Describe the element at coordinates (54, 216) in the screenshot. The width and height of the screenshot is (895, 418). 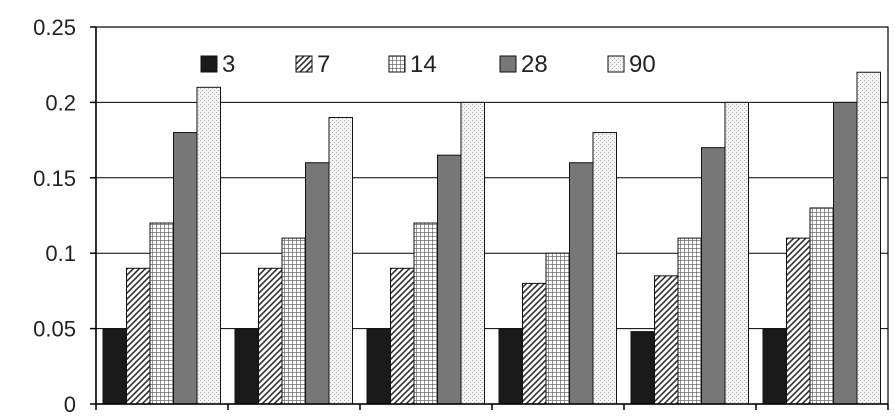
I see `y-tick-labels: 0 0.05 0.1 0.15 0.2 0.25` at that location.